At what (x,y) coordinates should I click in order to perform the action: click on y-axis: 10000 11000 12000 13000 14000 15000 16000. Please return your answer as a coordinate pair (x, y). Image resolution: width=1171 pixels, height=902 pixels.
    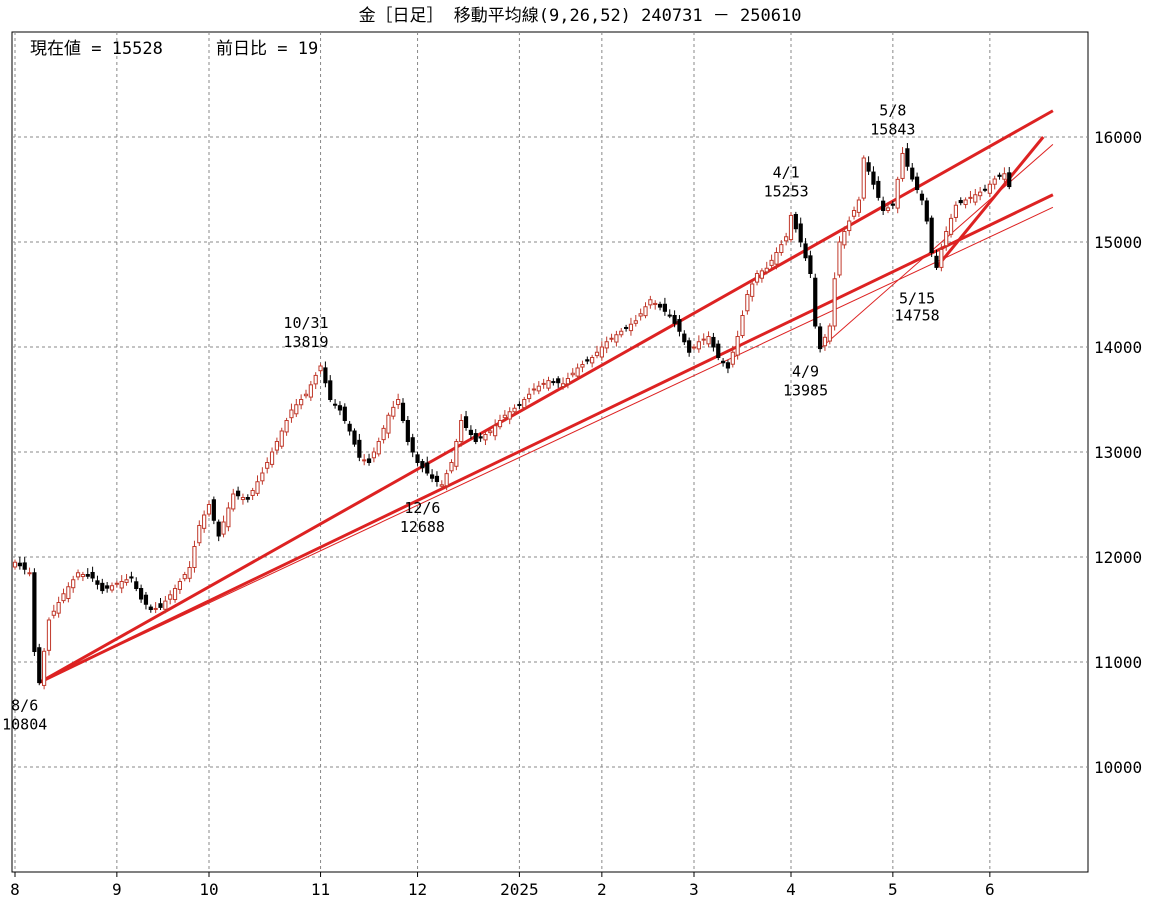
    Looking at the image, I should click on (1118, 452).